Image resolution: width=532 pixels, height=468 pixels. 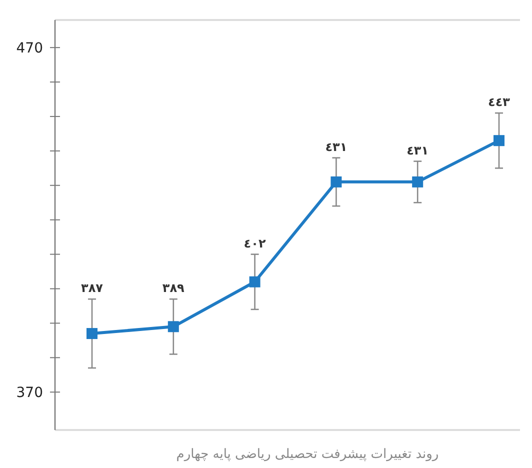 What do you see at coordinates (499, 102) in the screenshot?
I see `data-label: ٤٤٣` at bounding box center [499, 102].